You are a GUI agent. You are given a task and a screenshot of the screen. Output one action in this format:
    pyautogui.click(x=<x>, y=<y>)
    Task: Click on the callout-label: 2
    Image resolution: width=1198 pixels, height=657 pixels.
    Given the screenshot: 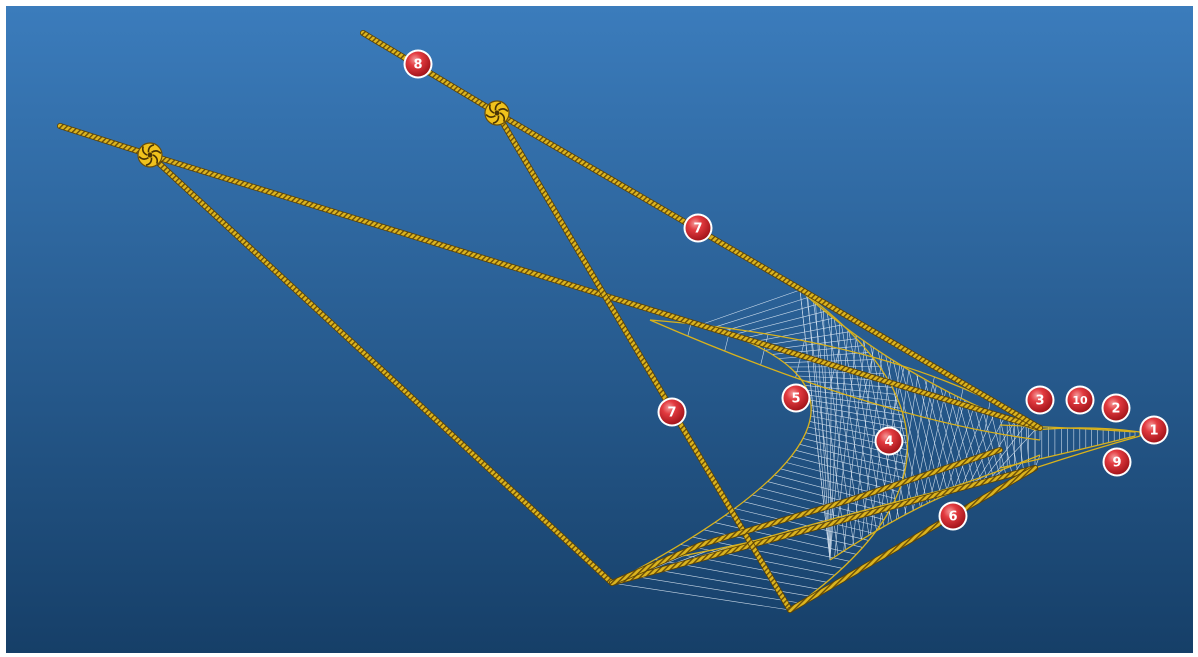 What is the action you would take?
    pyautogui.click(x=1115, y=409)
    